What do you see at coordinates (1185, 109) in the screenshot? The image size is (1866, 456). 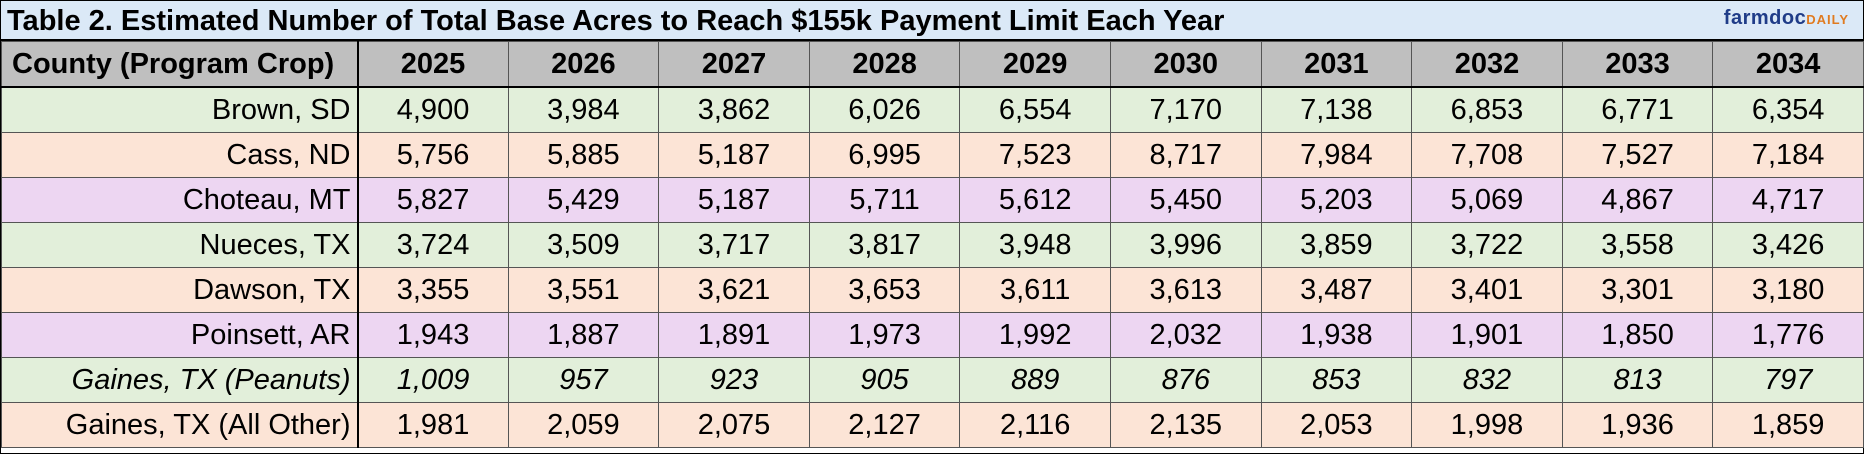 I see `value-cell: 7,170` at bounding box center [1185, 109].